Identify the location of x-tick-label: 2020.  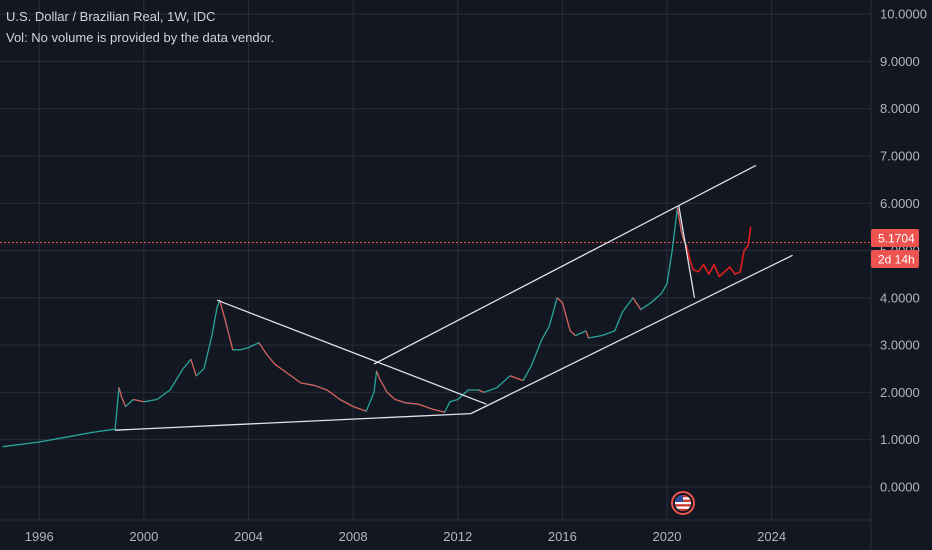
(667, 536).